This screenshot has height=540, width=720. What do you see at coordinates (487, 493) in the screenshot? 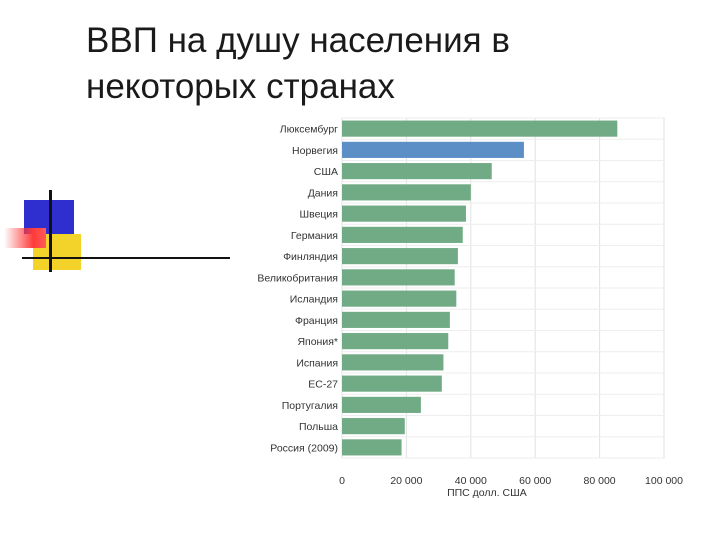
I see `x-axis-label: ППС долл. США` at bounding box center [487, 493].